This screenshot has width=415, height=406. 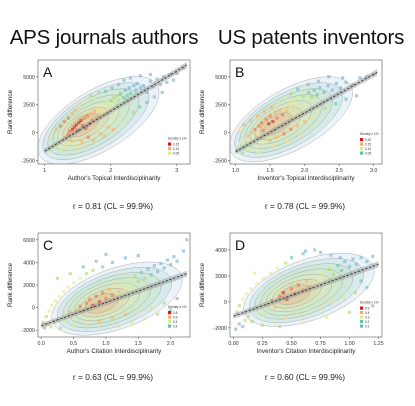 I want to click on x-tick-label: 0.25, so click(x=262, y=344).